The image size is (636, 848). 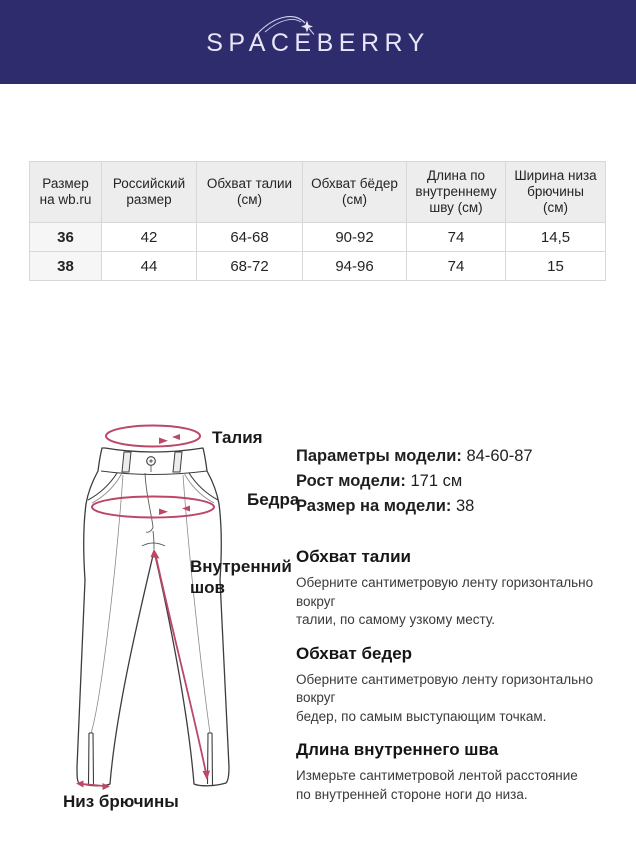 I want to click on waist-measure-ellipse, so click(x=153, y=436).